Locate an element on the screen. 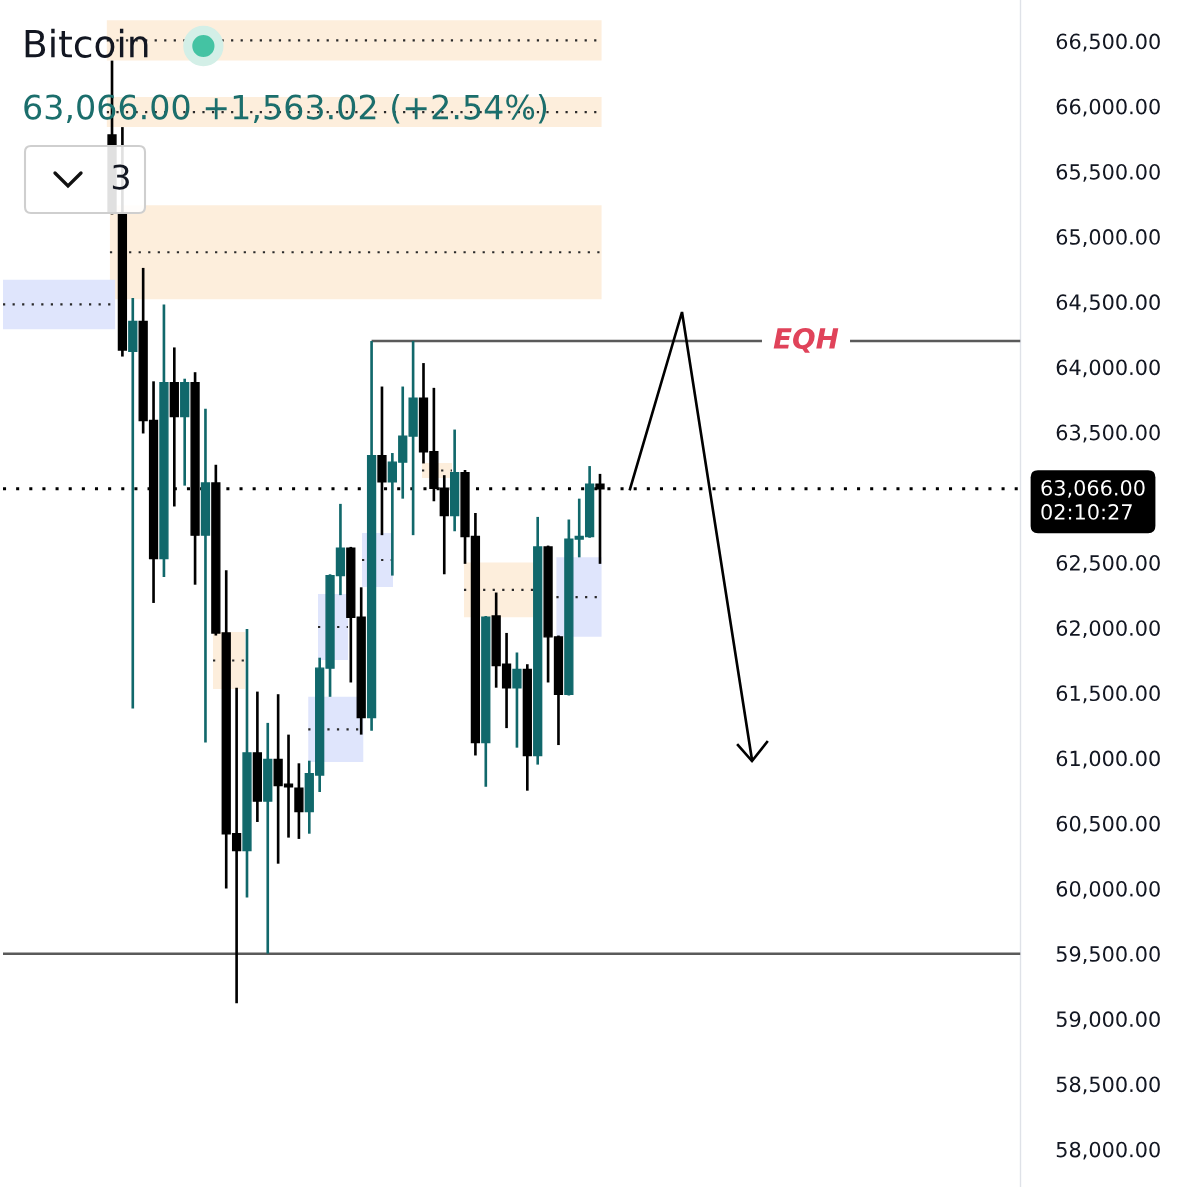  y-tick-label: 66,000.00 is located at coordinates (1108, 107).